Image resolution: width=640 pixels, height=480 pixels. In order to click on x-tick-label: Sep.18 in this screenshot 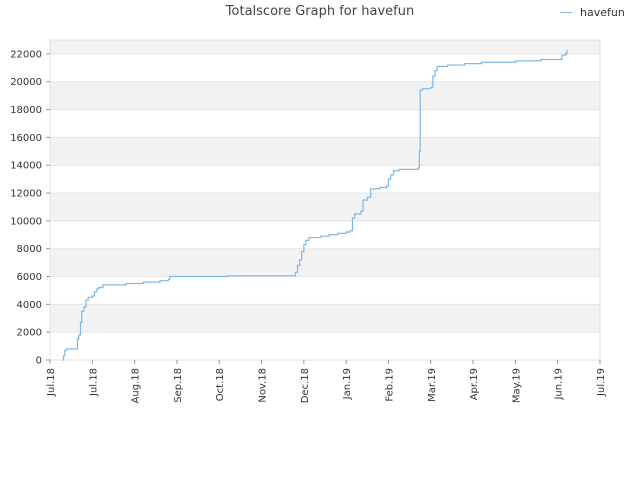, I will do `click(178, 385)`.